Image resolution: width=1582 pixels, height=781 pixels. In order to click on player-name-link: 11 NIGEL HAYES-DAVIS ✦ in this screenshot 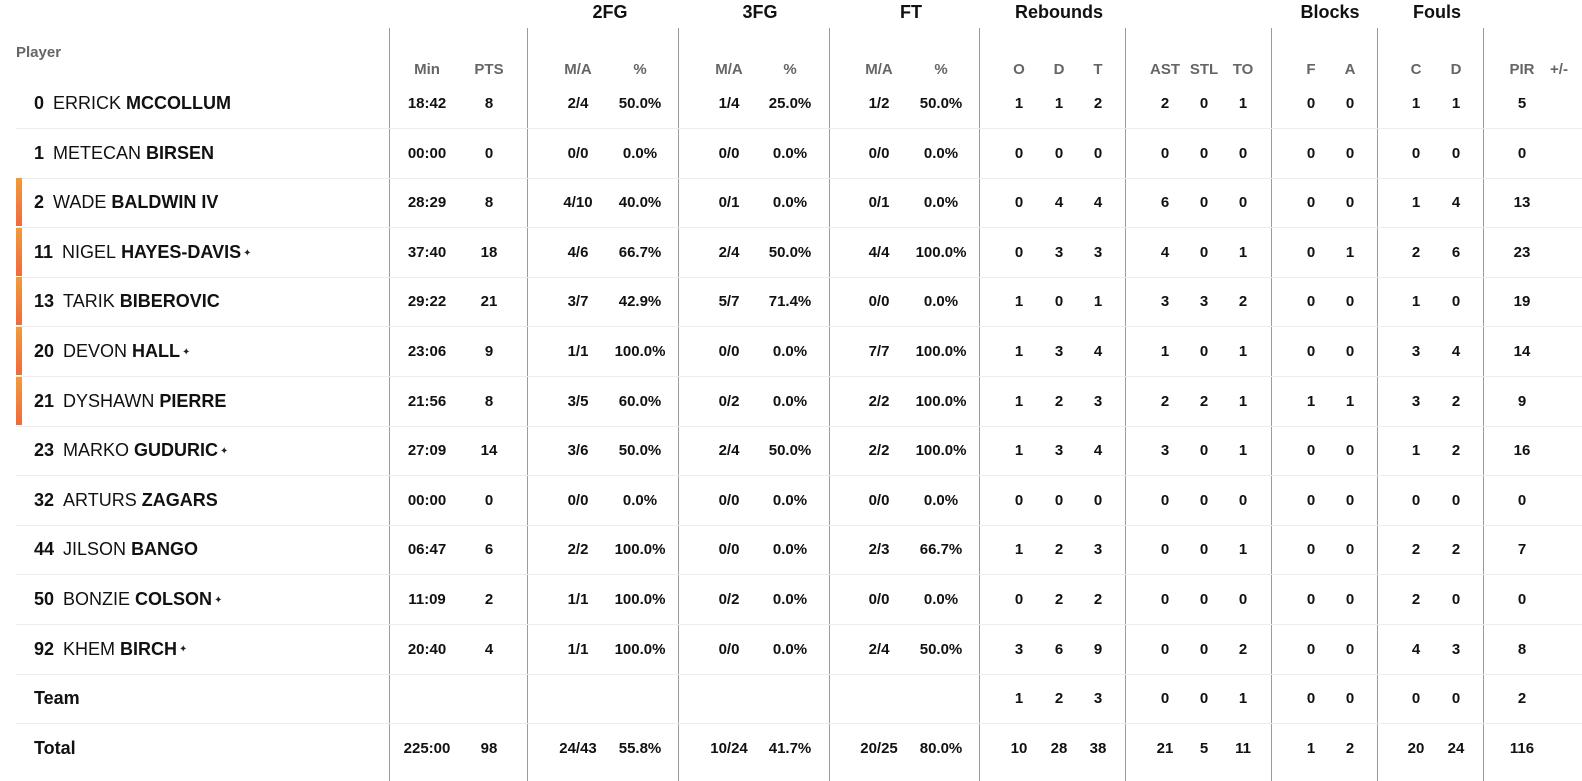, I will do `click(143, 252)`.